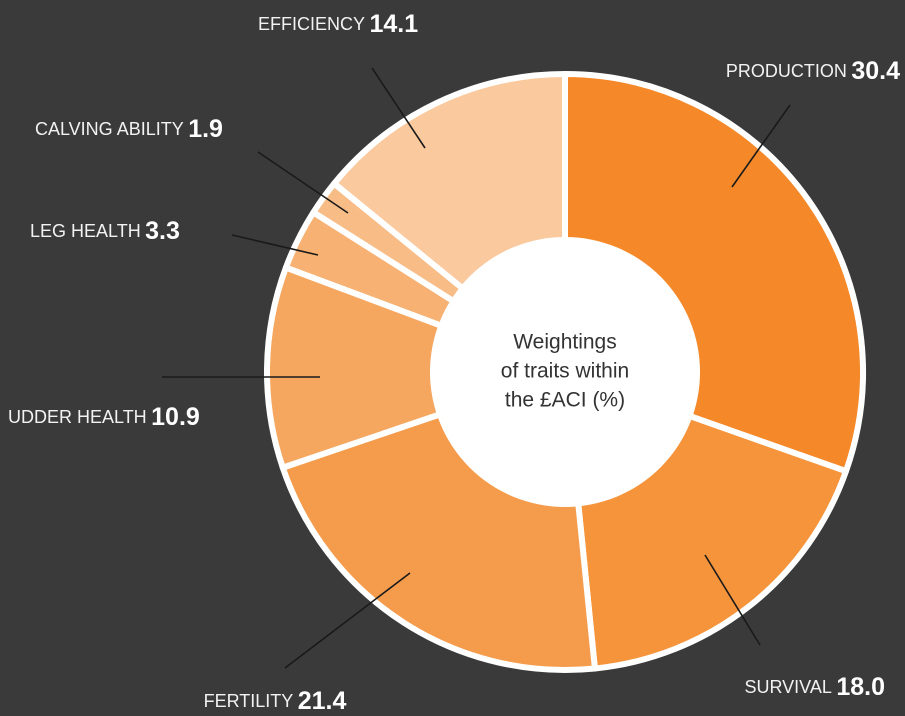  What do you see at coordinates (249, 701) in the screenshot?
I see `category-label: FERTILITY` at bounding box center [249, 701].